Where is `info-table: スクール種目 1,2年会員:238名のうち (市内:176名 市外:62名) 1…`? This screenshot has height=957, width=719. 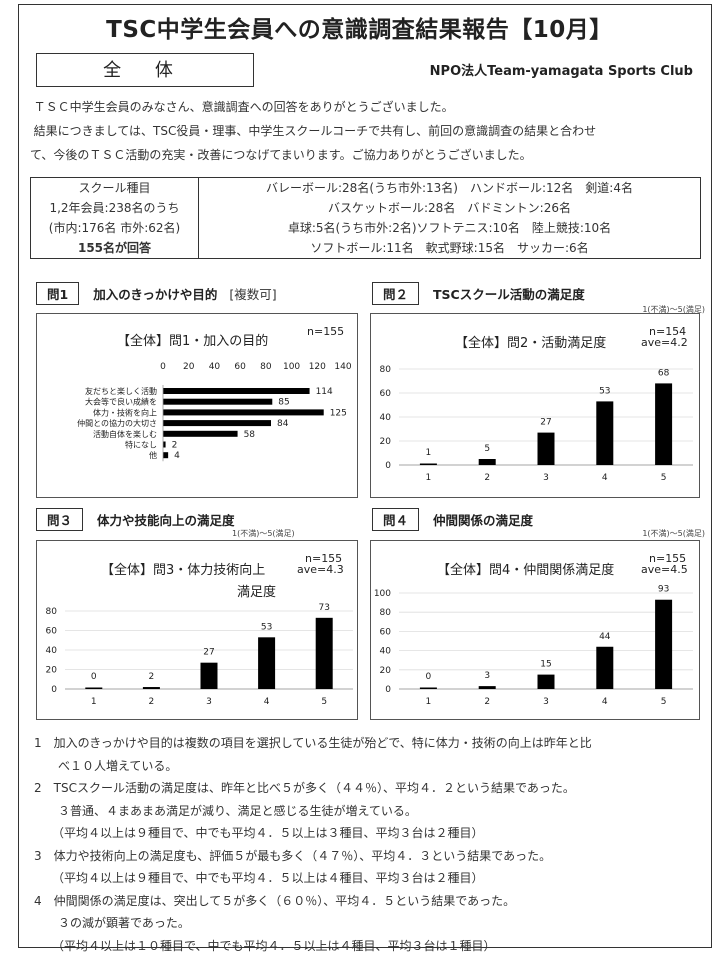 info-table: スクール種目 1,2年会員:238名のうち (市内:176名 市外:62名) 1… is located at coordinates (365, 218).